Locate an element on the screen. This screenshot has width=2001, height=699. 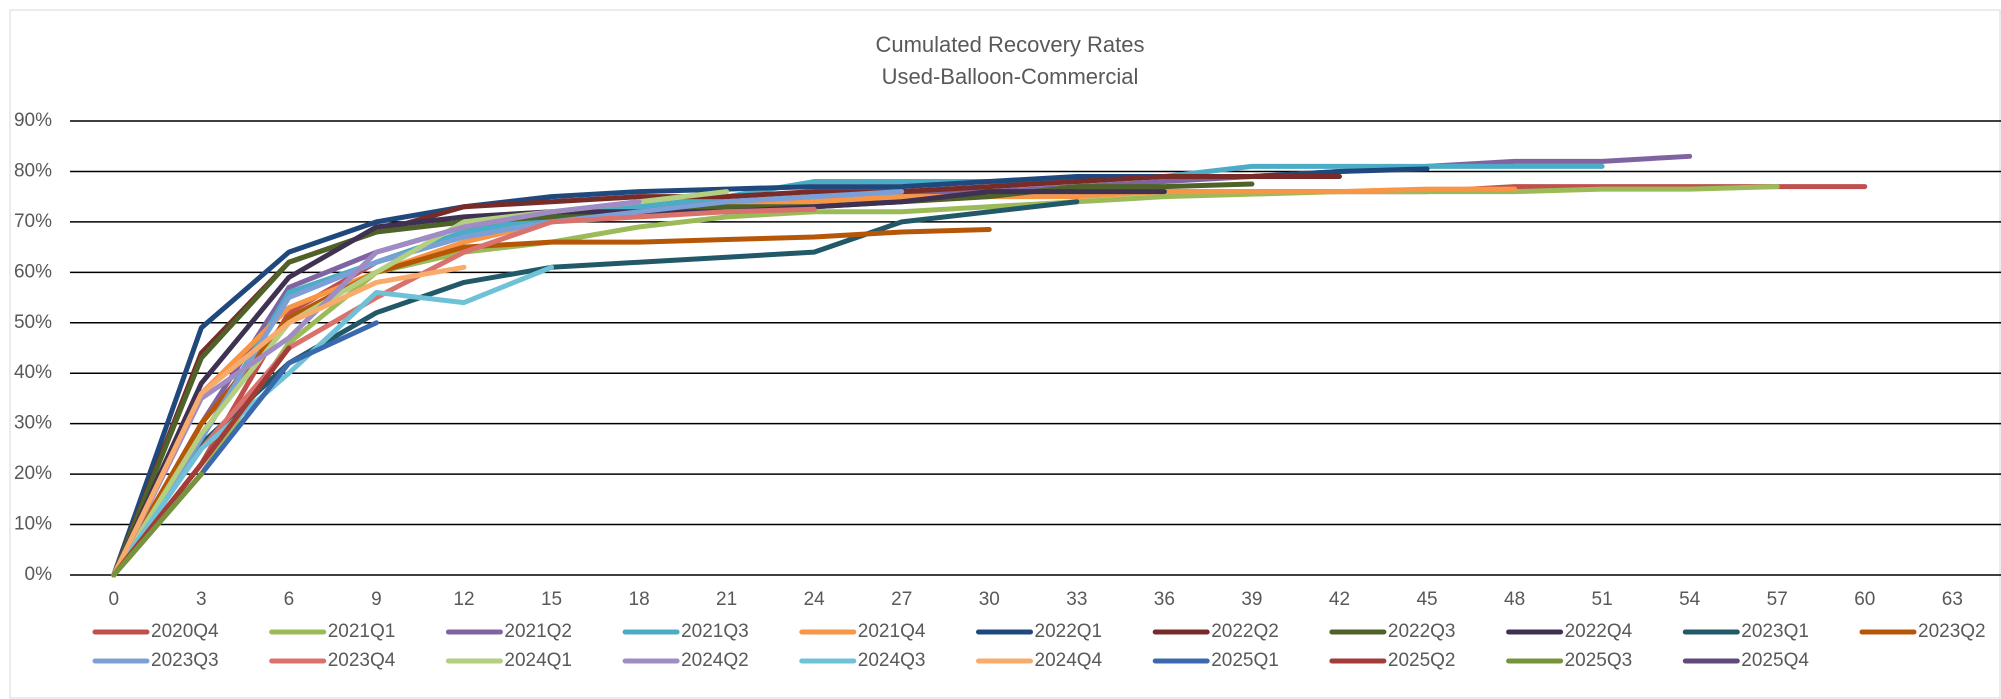
legend-label: 2025Q4 is located at coordinates (1775, 660).